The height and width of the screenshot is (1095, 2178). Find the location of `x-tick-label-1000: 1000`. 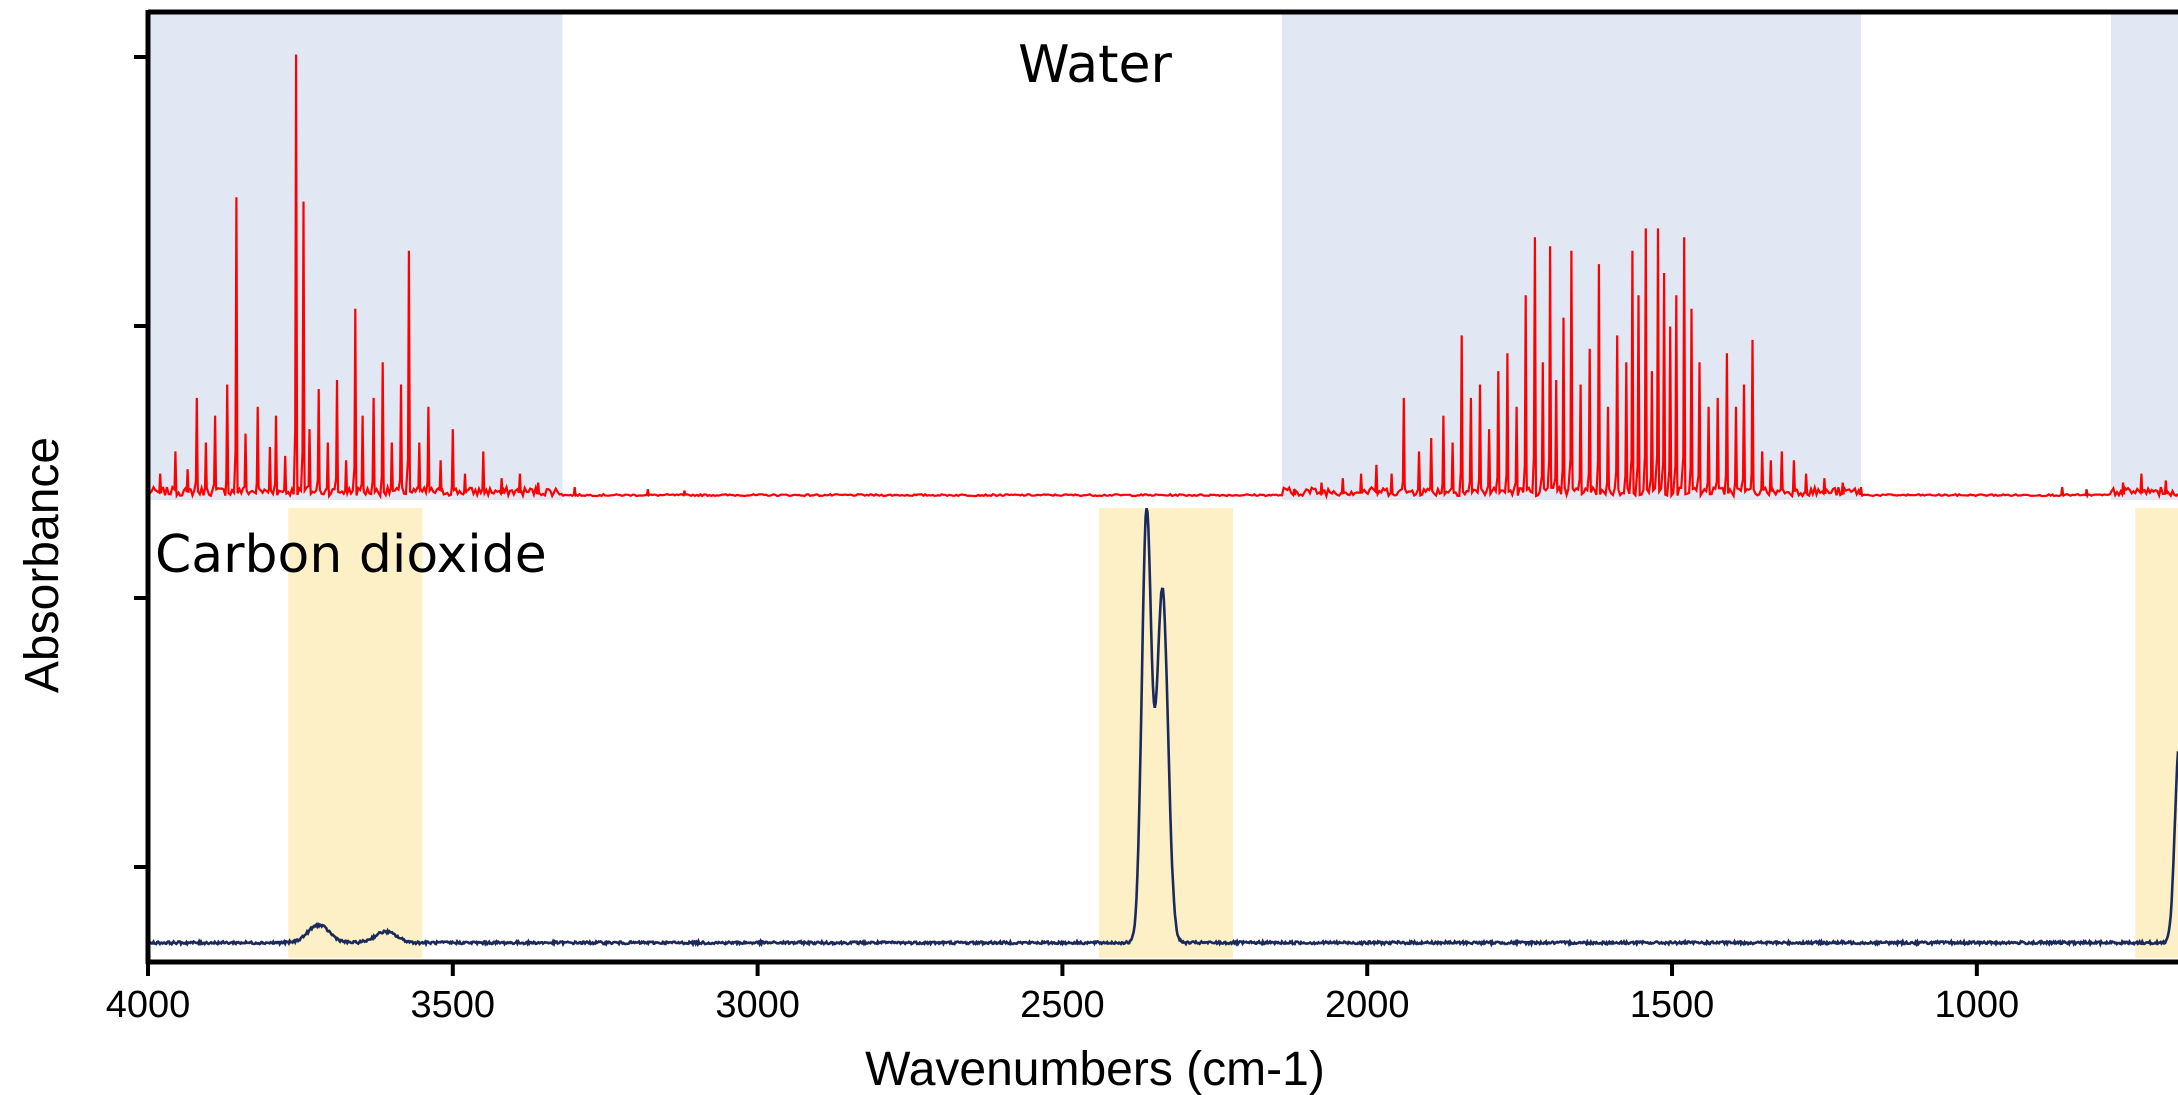

x-tick-label-1000: 1000 is located at coordinates (1977, 1005).